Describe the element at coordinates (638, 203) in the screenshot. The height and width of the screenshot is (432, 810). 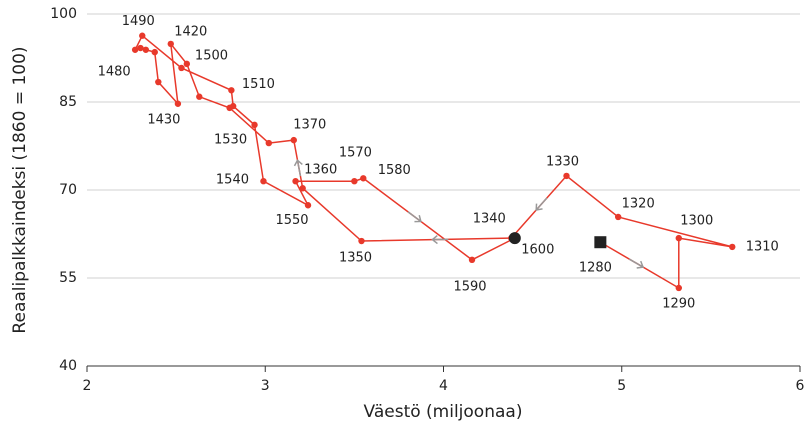
I see `point-label: 1320` at that location.